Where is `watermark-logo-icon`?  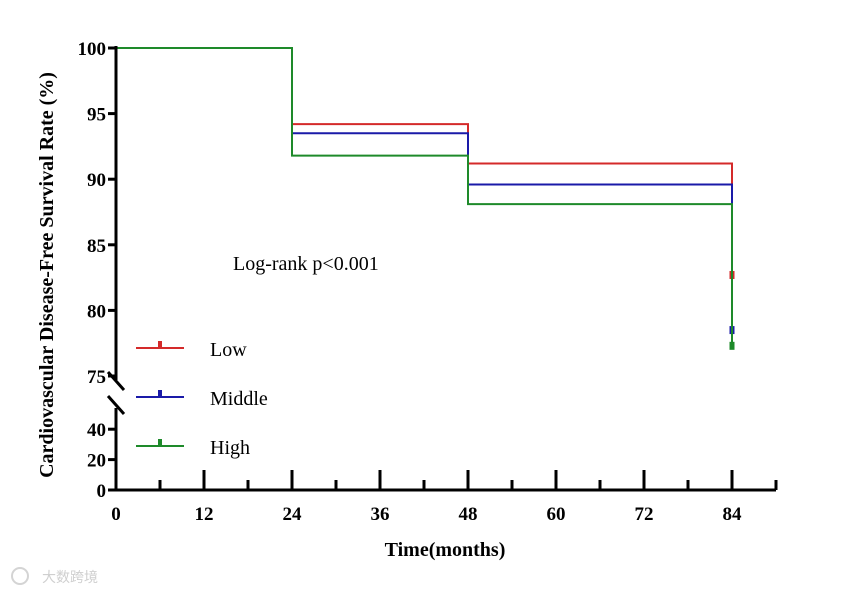
watermark-logo-icon is located at coordinates (20, 576).